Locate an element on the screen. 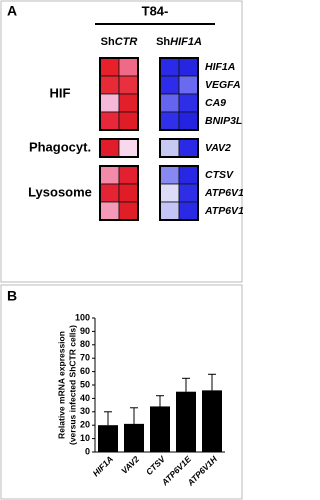 The image size is (320, 500). gene-label: CA9 is located at coordinates (215, 103).